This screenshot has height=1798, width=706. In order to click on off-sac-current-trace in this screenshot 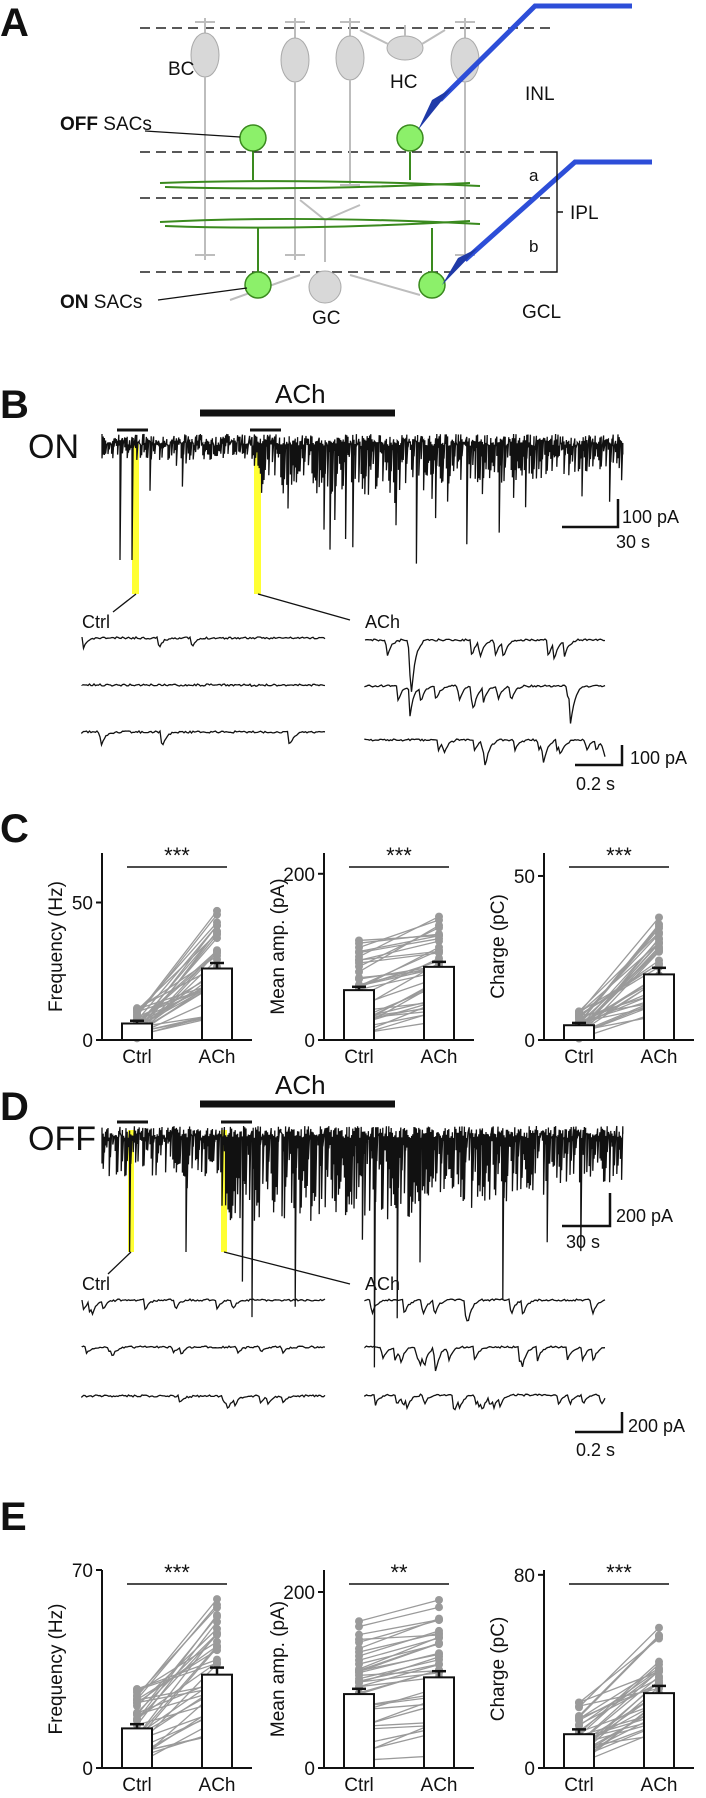, I will do `click(362, 1246)`.